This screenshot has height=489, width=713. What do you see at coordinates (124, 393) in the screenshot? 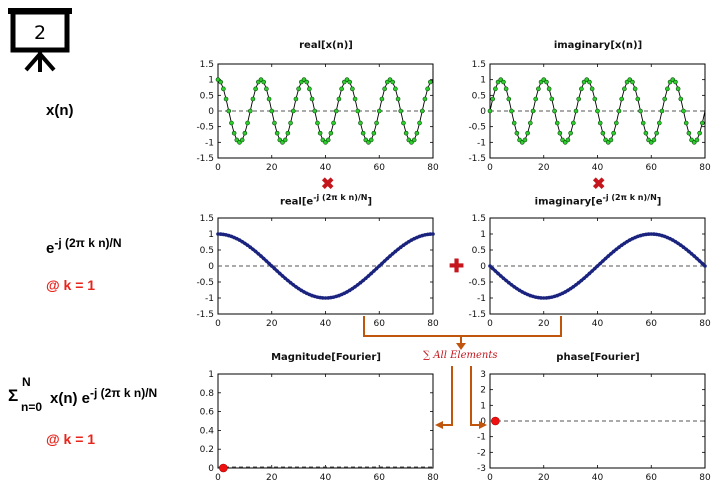
I see `sum-exponent: -j (2π k n)/N` at bounding box center [124, 393].